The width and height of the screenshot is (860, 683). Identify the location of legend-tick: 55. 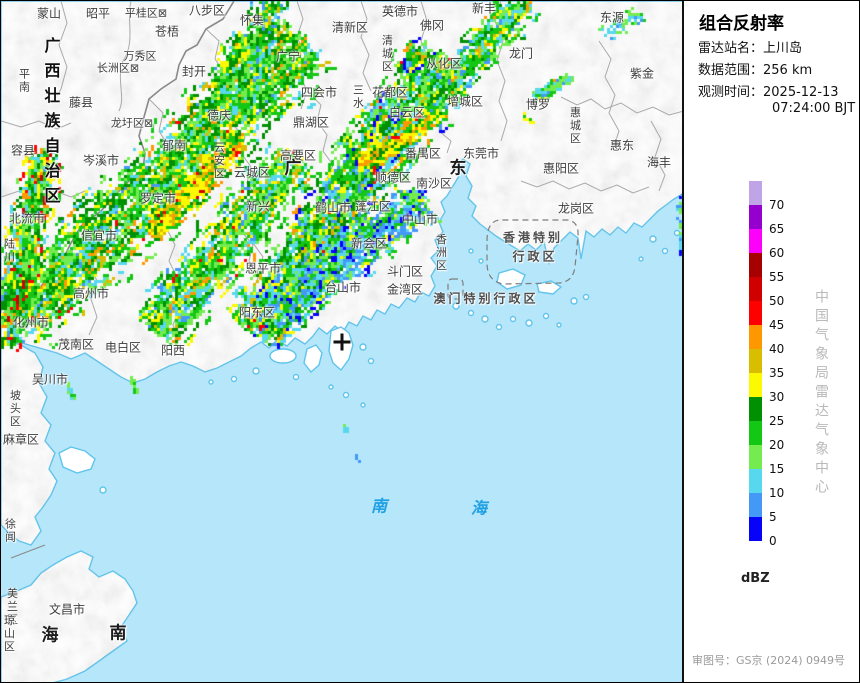
(777, 277).